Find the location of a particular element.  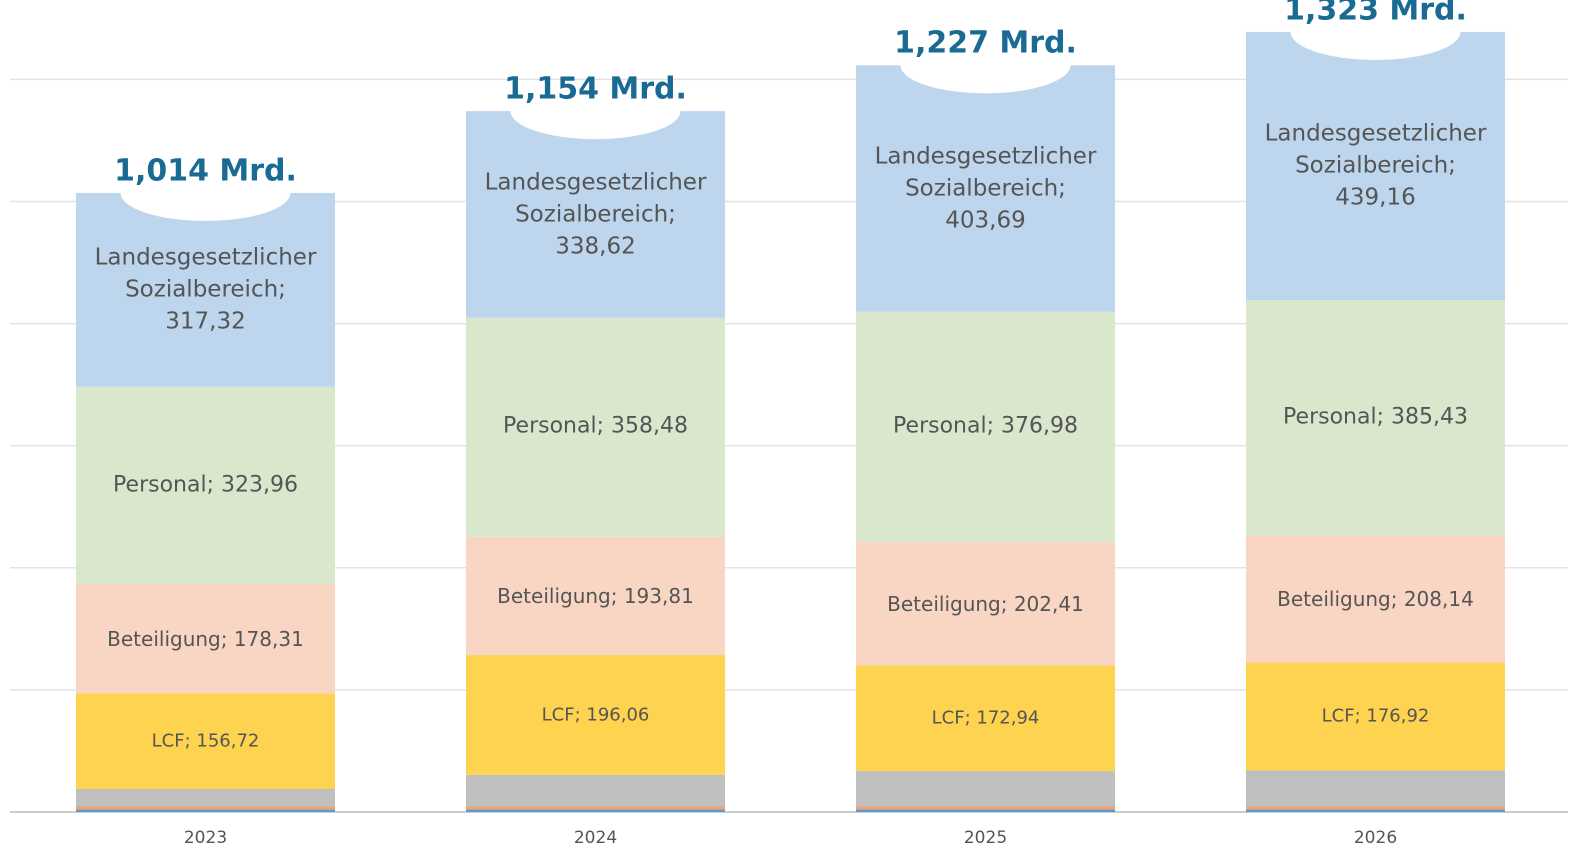

segment-label: Beteiligung; 202,41 is located at coordinates (985, 603).